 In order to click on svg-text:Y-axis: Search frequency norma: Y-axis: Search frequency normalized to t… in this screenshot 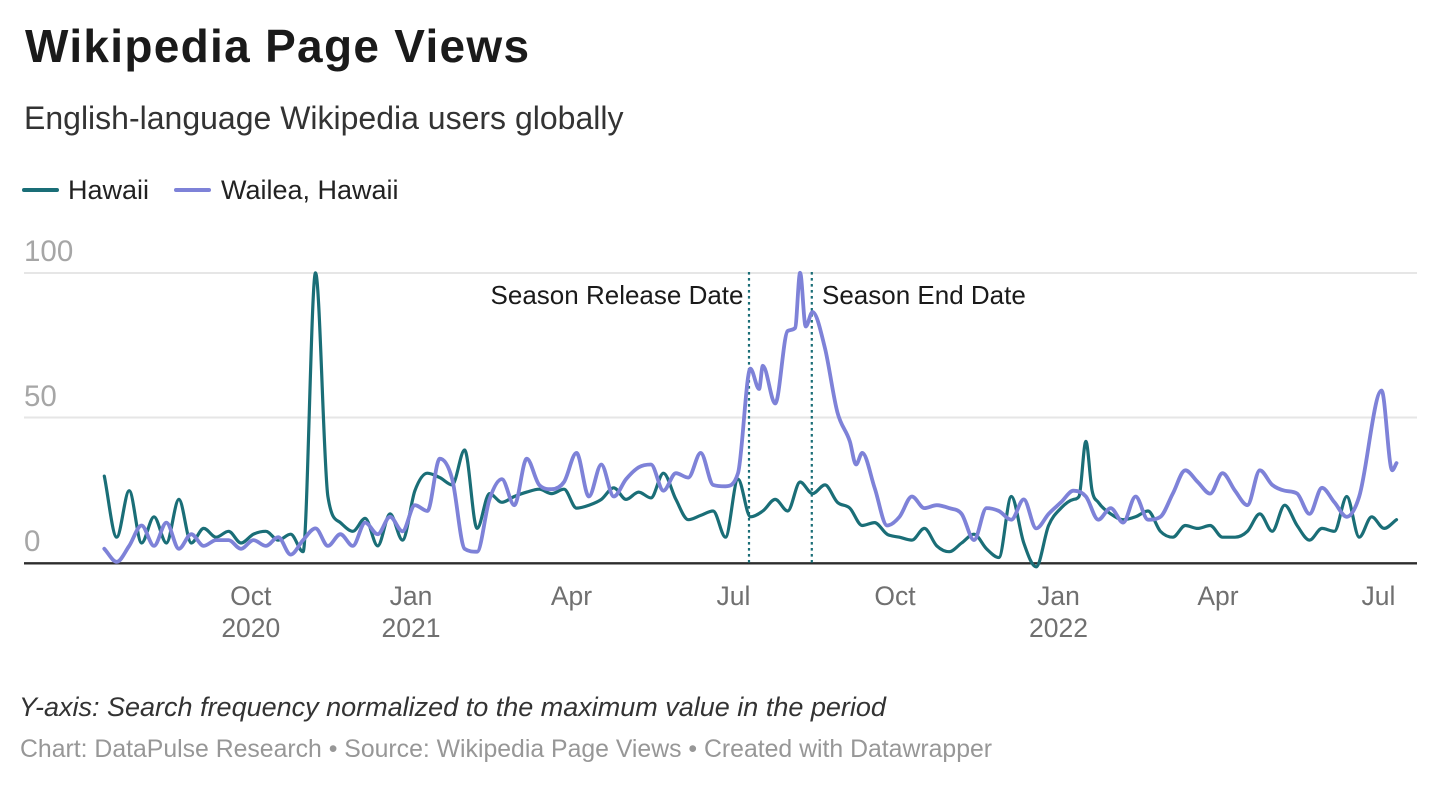, I will do `click(453, 707)`.